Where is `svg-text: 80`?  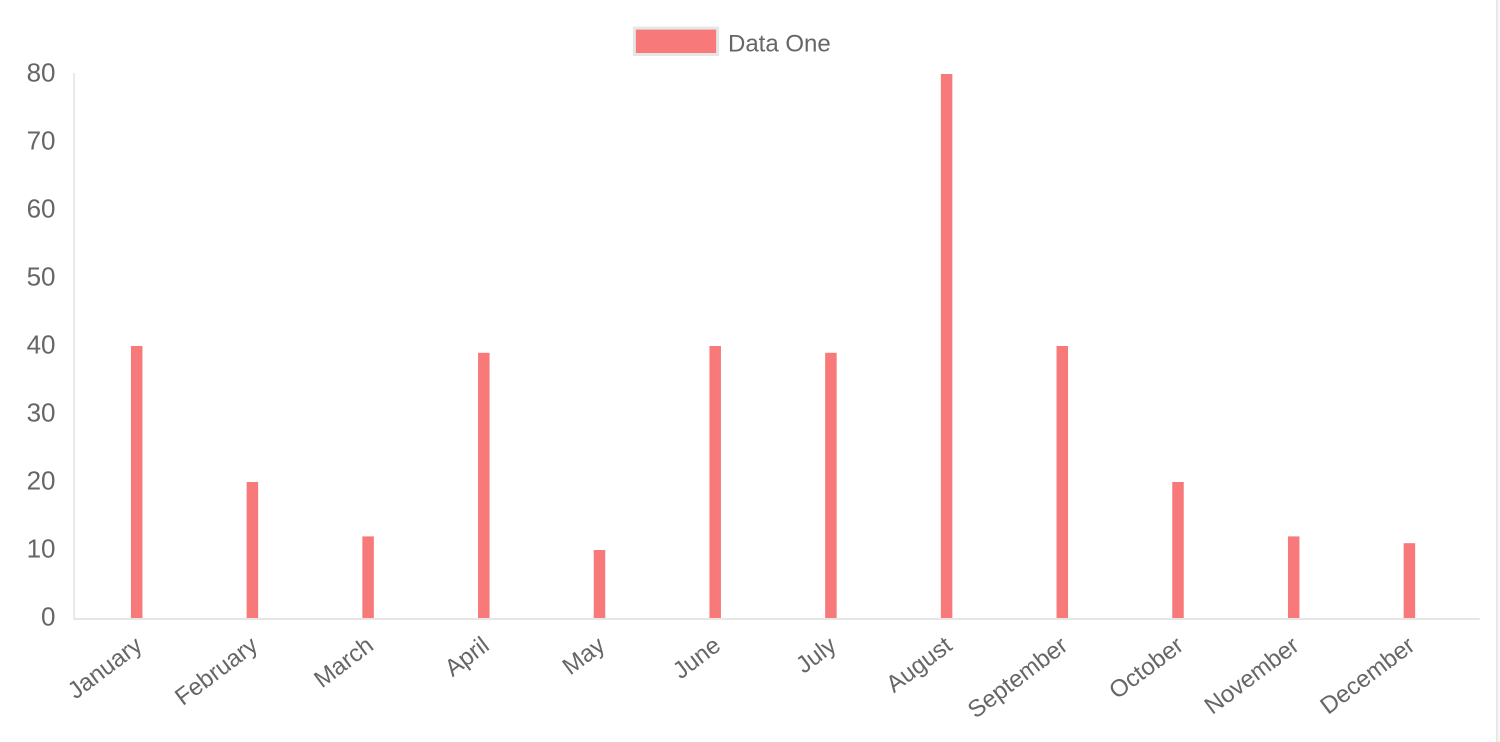 svg-text: 80 is located at coordinates (41, 72).